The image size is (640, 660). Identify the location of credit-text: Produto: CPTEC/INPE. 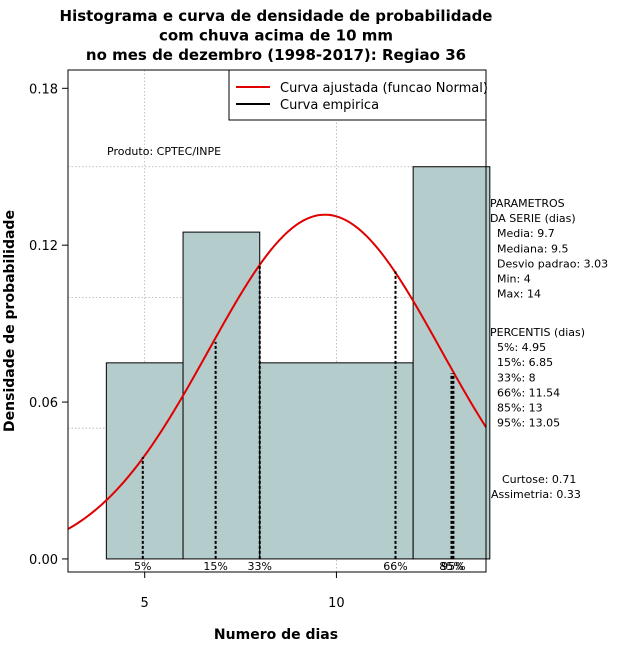
(164, 151).